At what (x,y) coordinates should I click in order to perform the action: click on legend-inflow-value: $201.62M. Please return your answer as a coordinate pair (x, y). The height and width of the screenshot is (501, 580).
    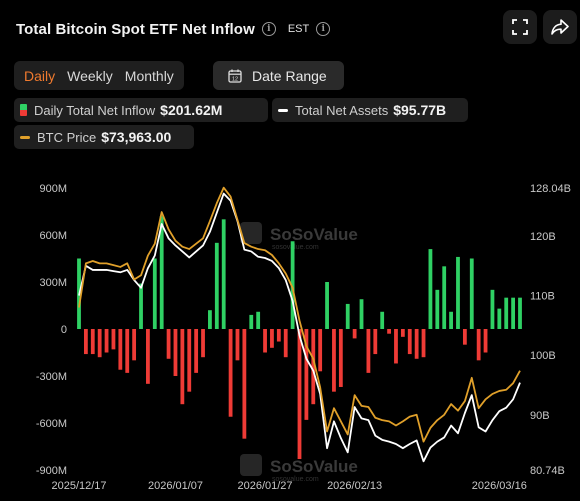
    Looking at the image, I should click on (191, 110).